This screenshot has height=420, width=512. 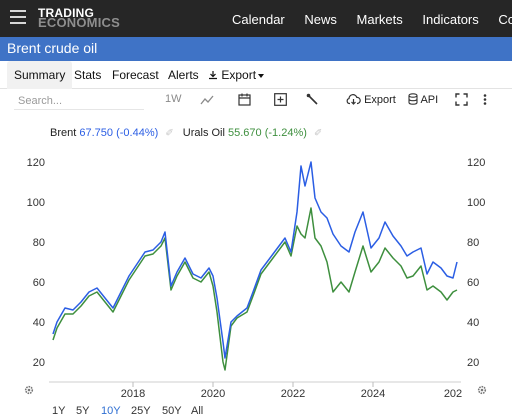 What do you see at coordinates (320, 19) in the screenshot?
I see `nav-link-news: News` at bounding box center [320, 19].